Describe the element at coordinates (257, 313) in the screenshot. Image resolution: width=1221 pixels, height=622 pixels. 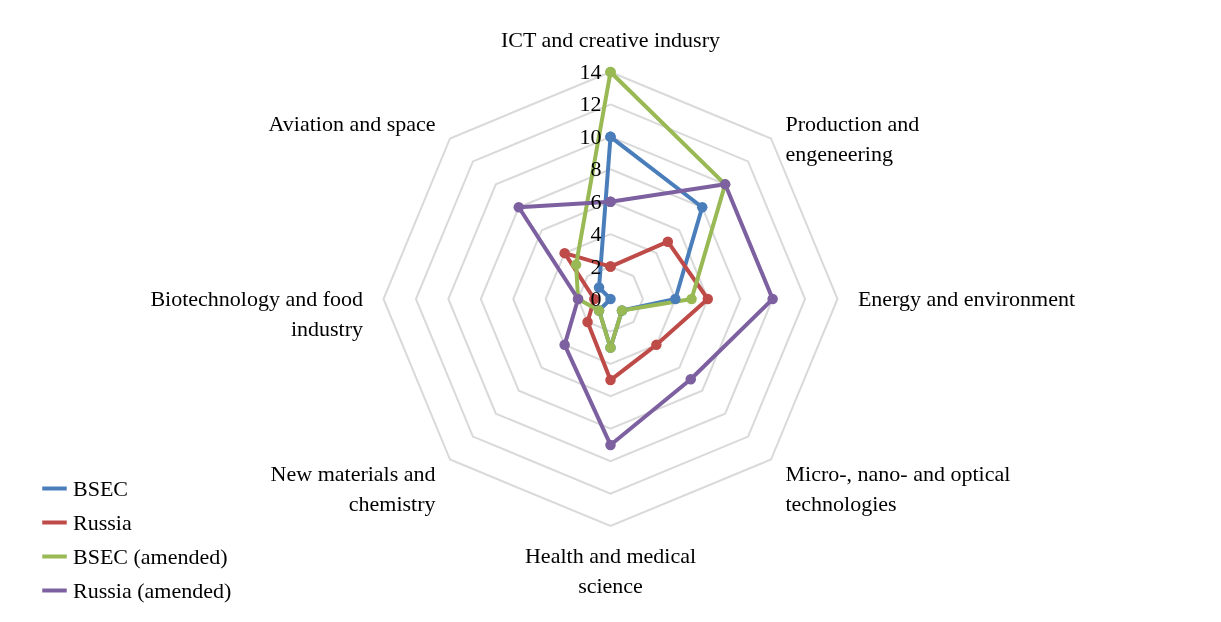
I see `spoke-label: Biotechnology and food industry` at that location.